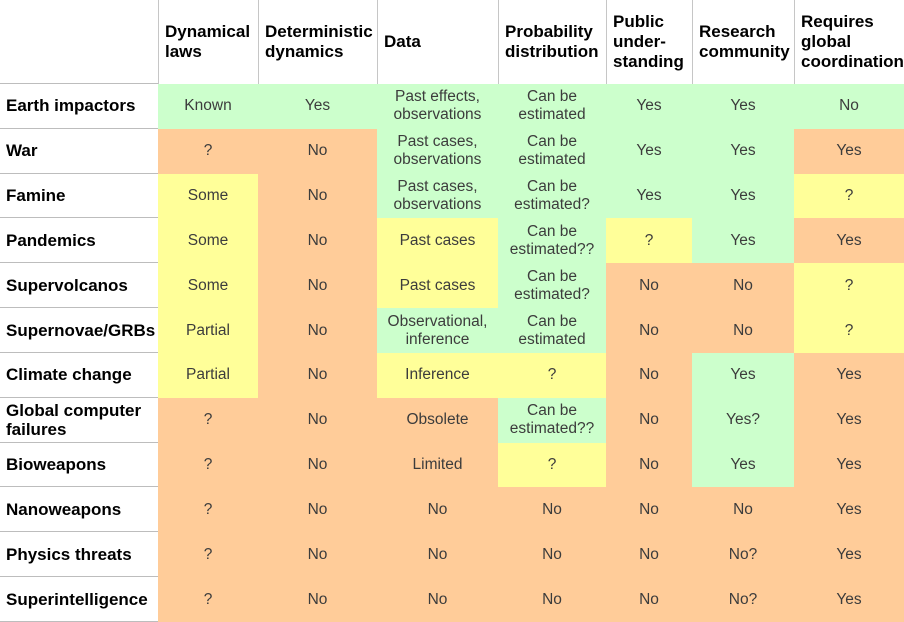  I want to click on table-cell: Obsolete, so click(437, 420).